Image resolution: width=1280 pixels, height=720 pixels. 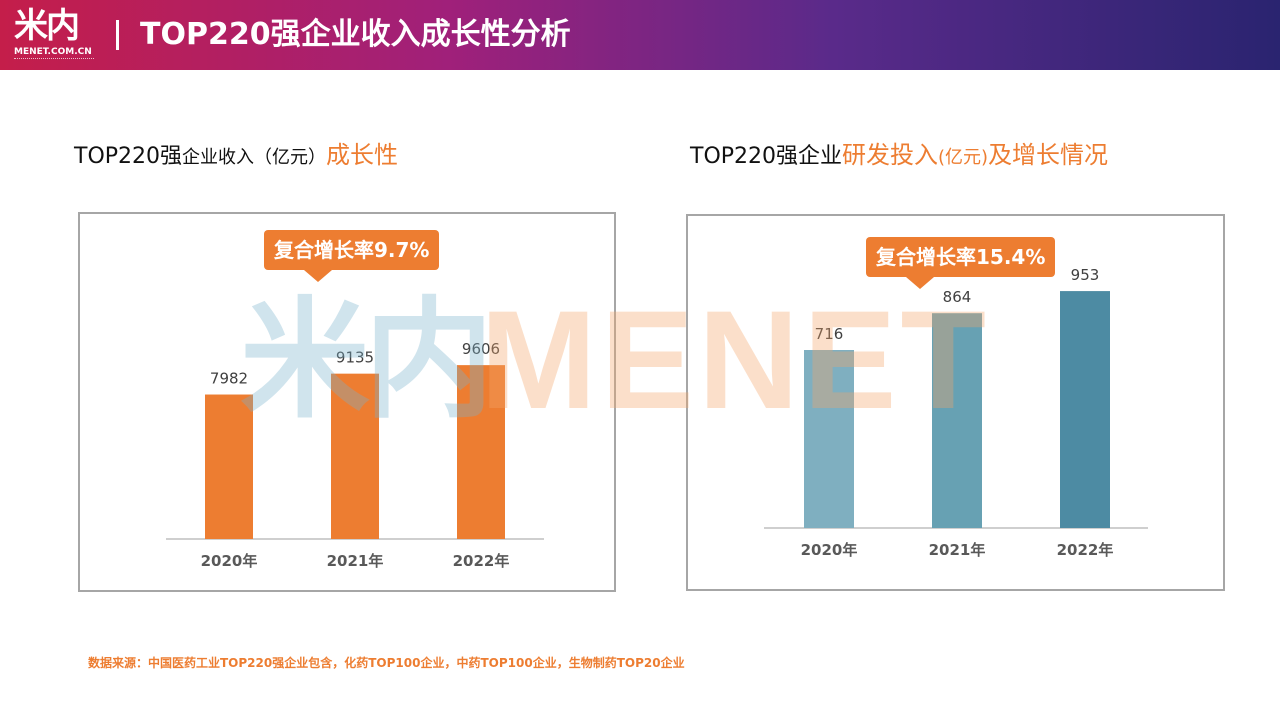 What do you see at coordinates (362, 155) in the screenshot?
I see `left-chart-title-accent: 成长性` at bounding box center [362, 155].